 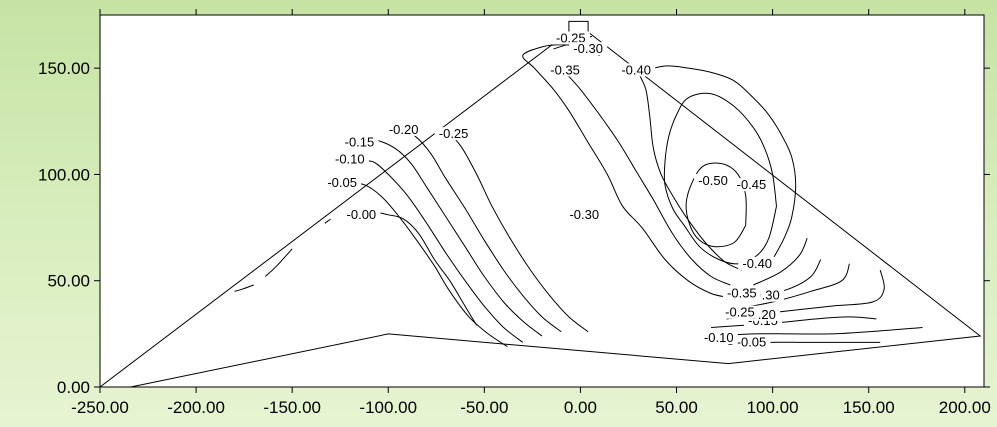 What do you see at coordinates (64, 174) in the screenshot?
I see `y-tick-label: 100.00` at bounding box center [64, 174].